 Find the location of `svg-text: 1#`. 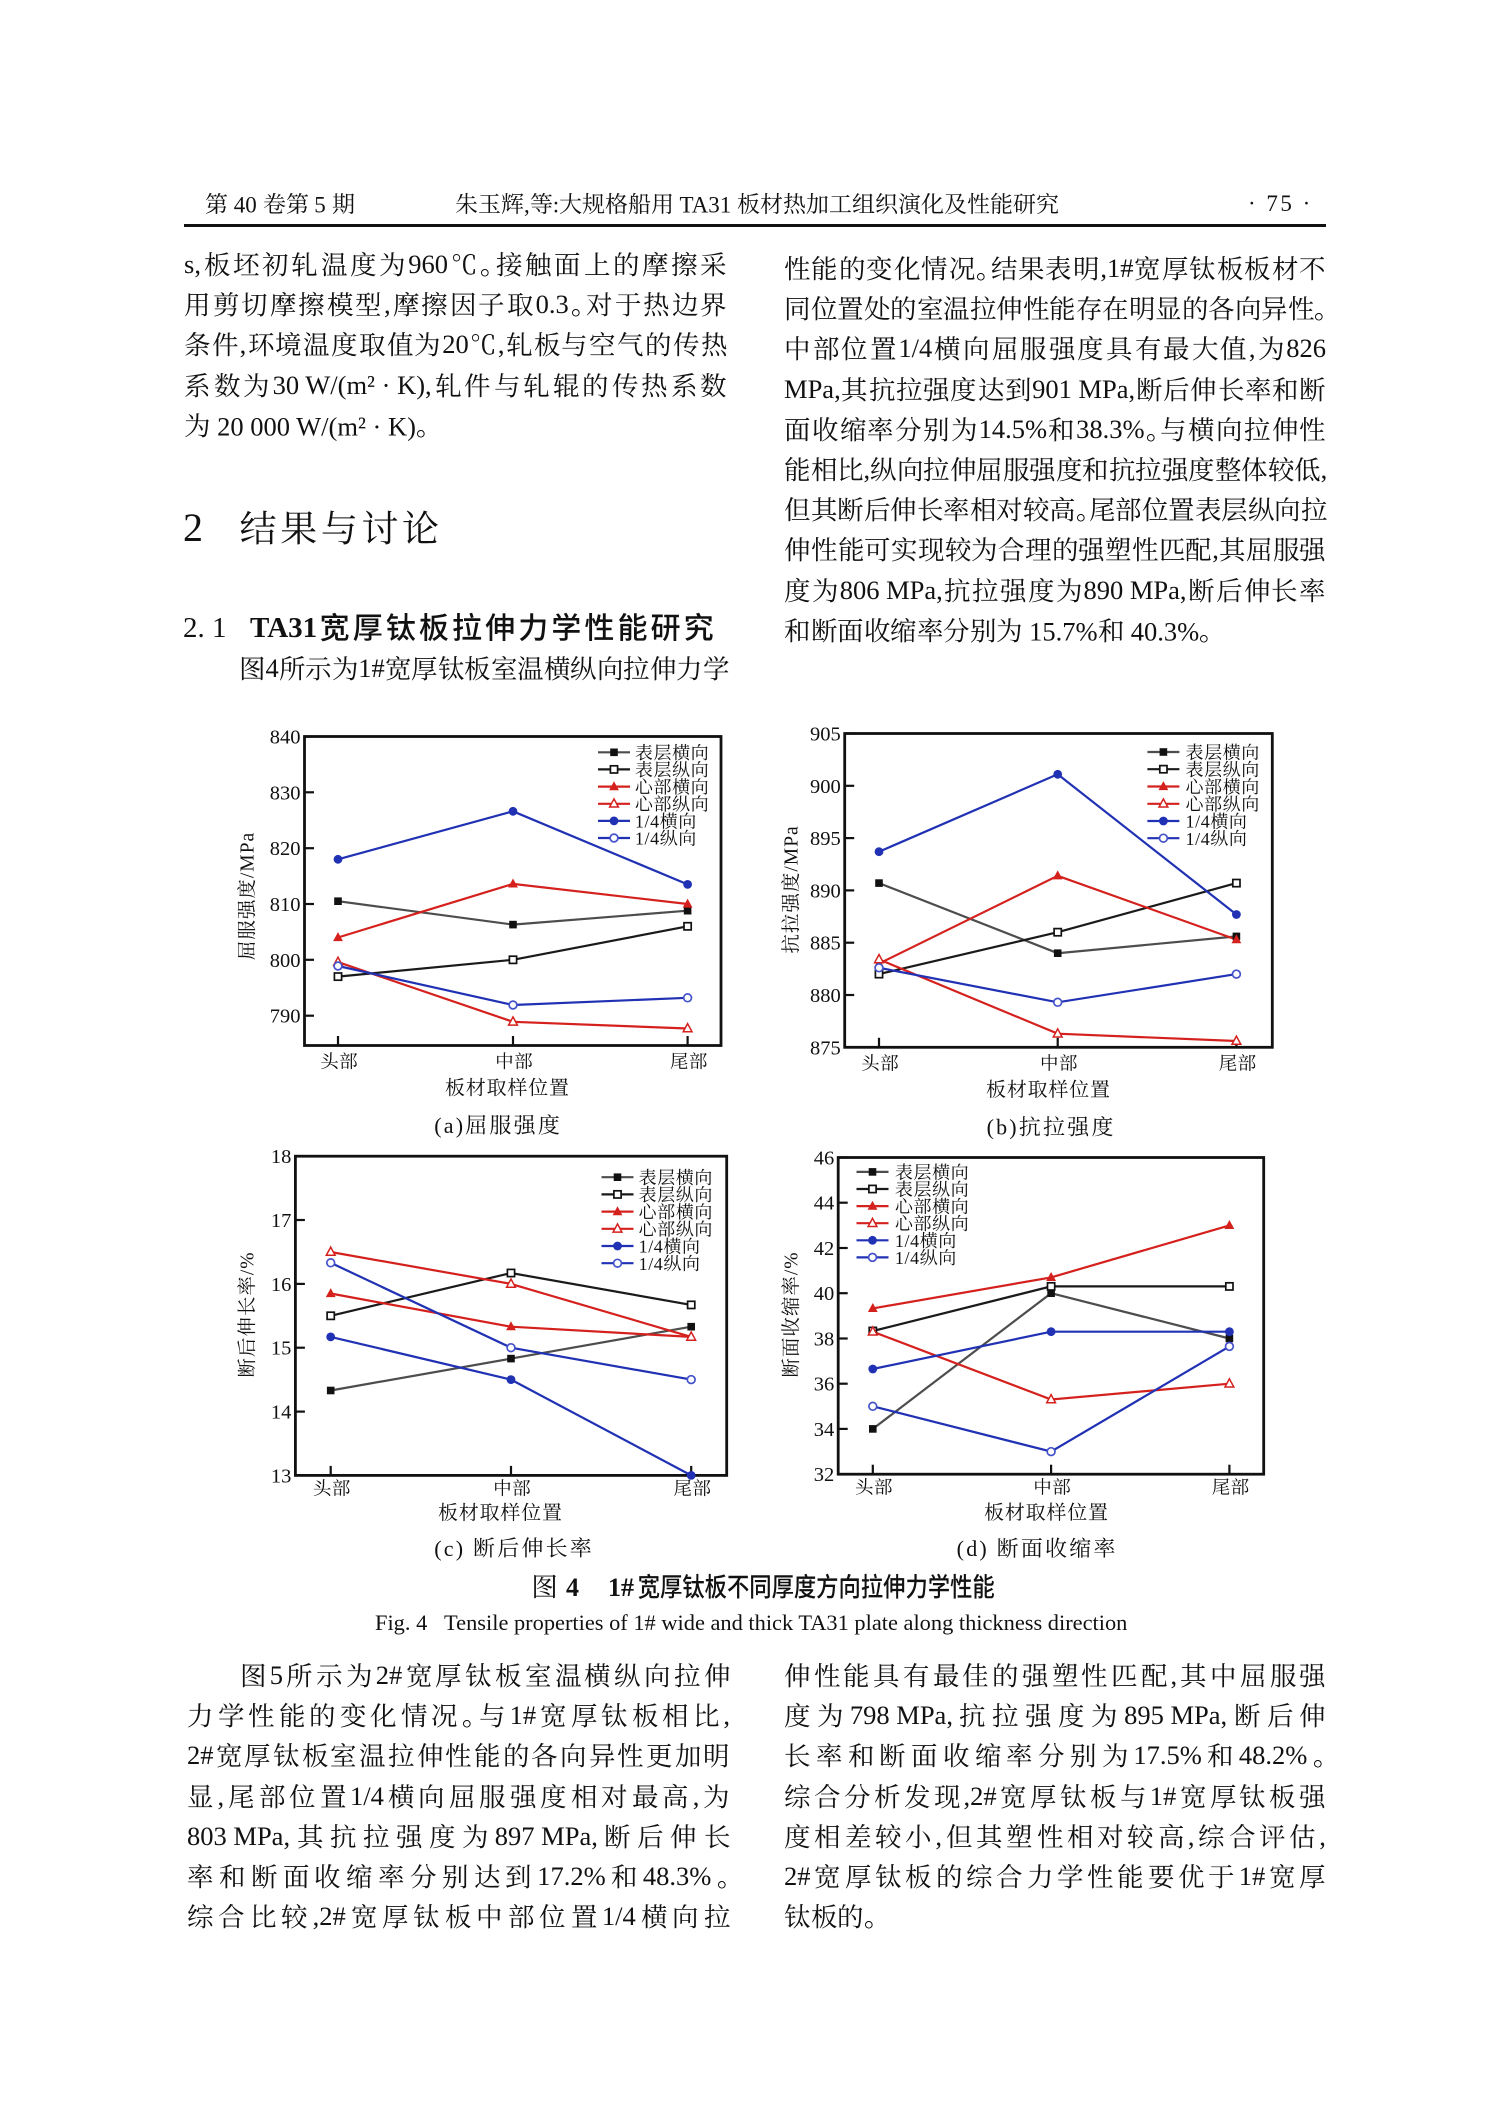

svg-text: 1# is located at coordinates (621, 1587).